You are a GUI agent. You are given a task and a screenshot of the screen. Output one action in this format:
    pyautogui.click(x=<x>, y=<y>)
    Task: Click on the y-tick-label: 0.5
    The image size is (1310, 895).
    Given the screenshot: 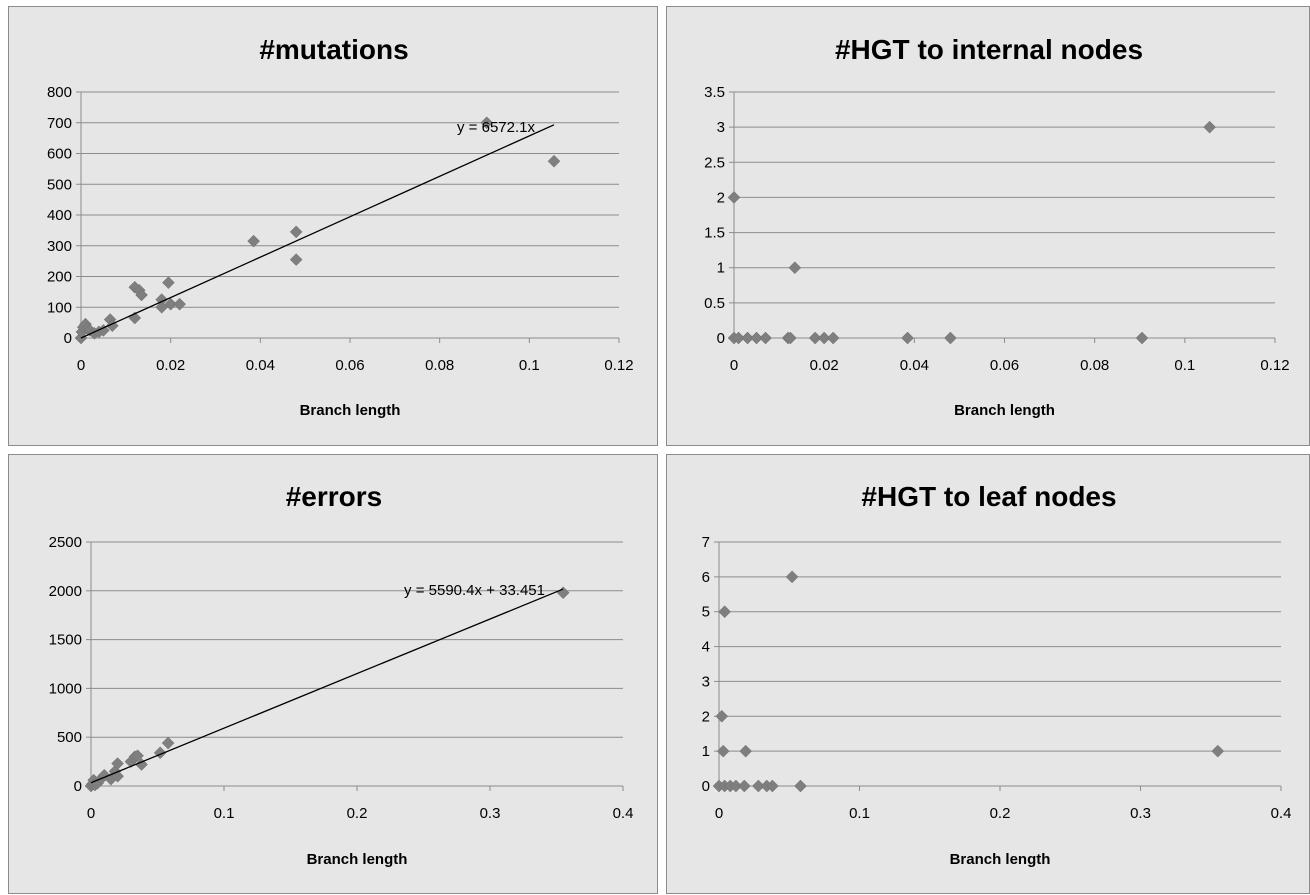 What is the action you would take?
    pyautogui.click(x=714, y=303)
    